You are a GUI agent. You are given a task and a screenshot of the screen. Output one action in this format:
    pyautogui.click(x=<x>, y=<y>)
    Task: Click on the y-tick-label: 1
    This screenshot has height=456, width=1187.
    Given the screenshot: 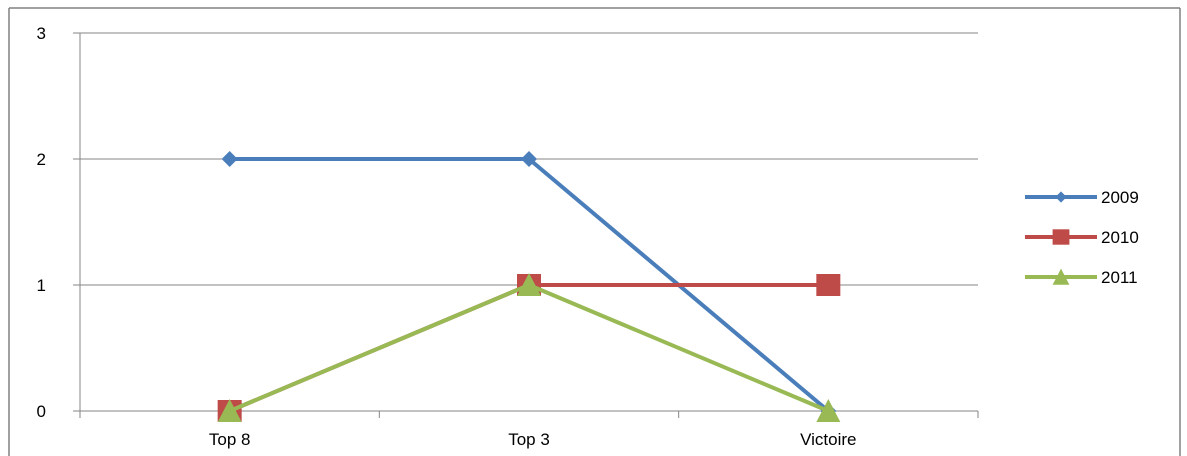 What is the action you would take?
    pyautogui.click(x=41, y=285)
    